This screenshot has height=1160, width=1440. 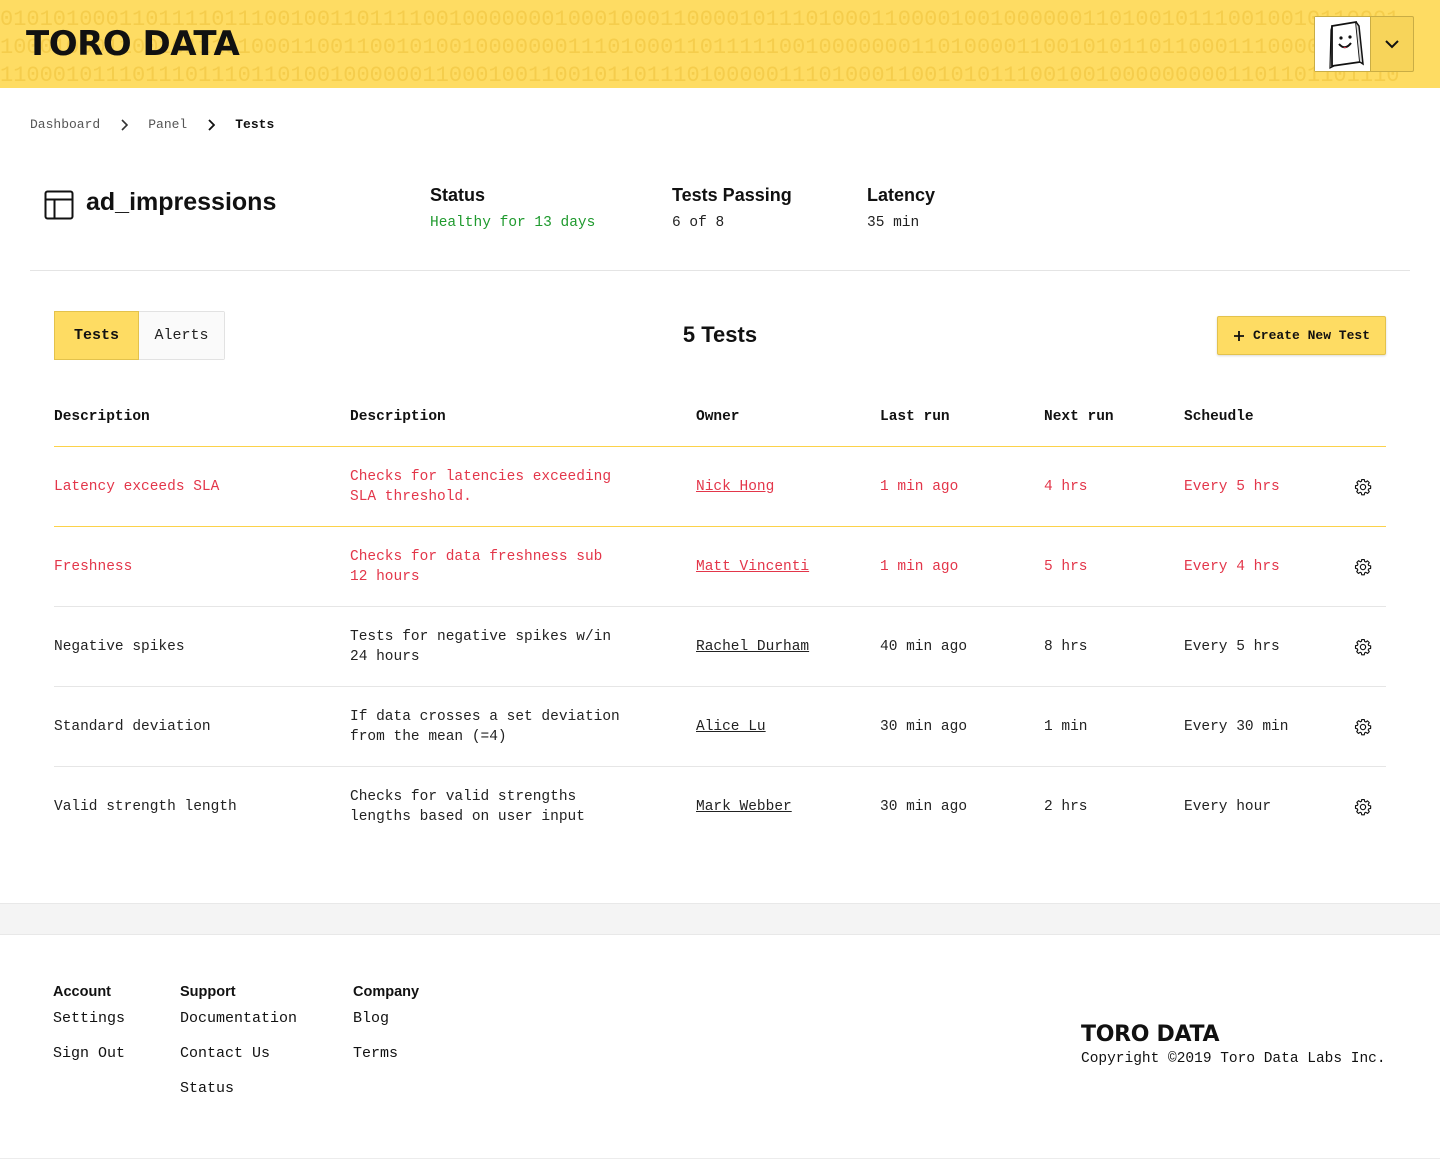 What do you see at coordinates (901, 195) in the screenshot?
I see `latency-label: Latency` at bounding box center [901, 195].